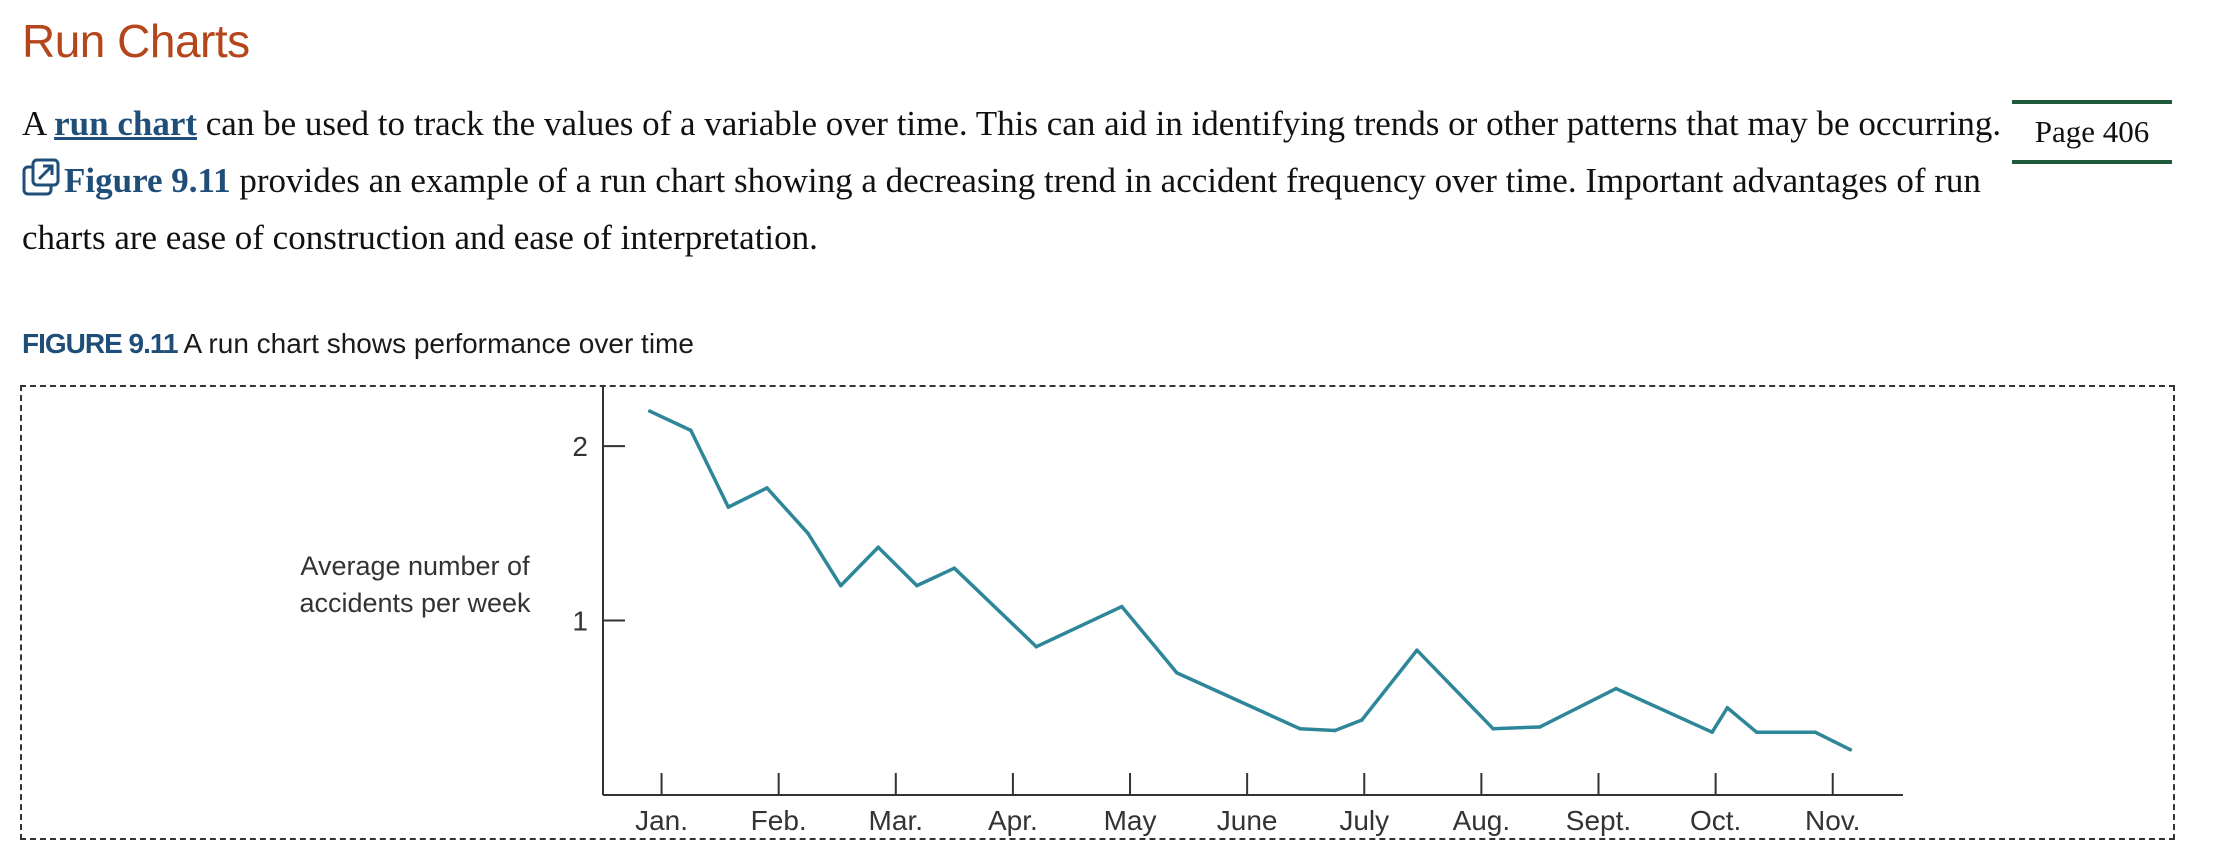 Image resolution: width=2222 pixels, height=858 pixels. What do you see at coordinates (1482, 820) in the screenshot?
I see `x-tick-label: Aug.` at bounding box center [1482, 820].